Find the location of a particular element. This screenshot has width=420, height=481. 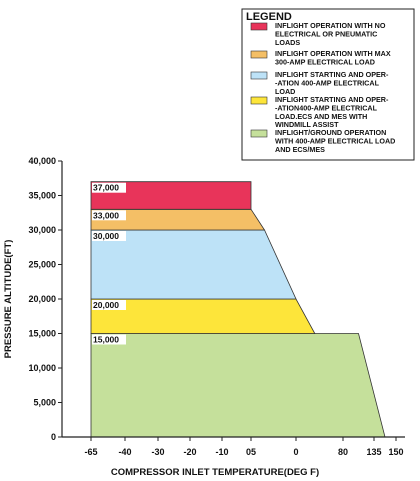

x-tick-label: -10 is located at coordinates (221, 452).